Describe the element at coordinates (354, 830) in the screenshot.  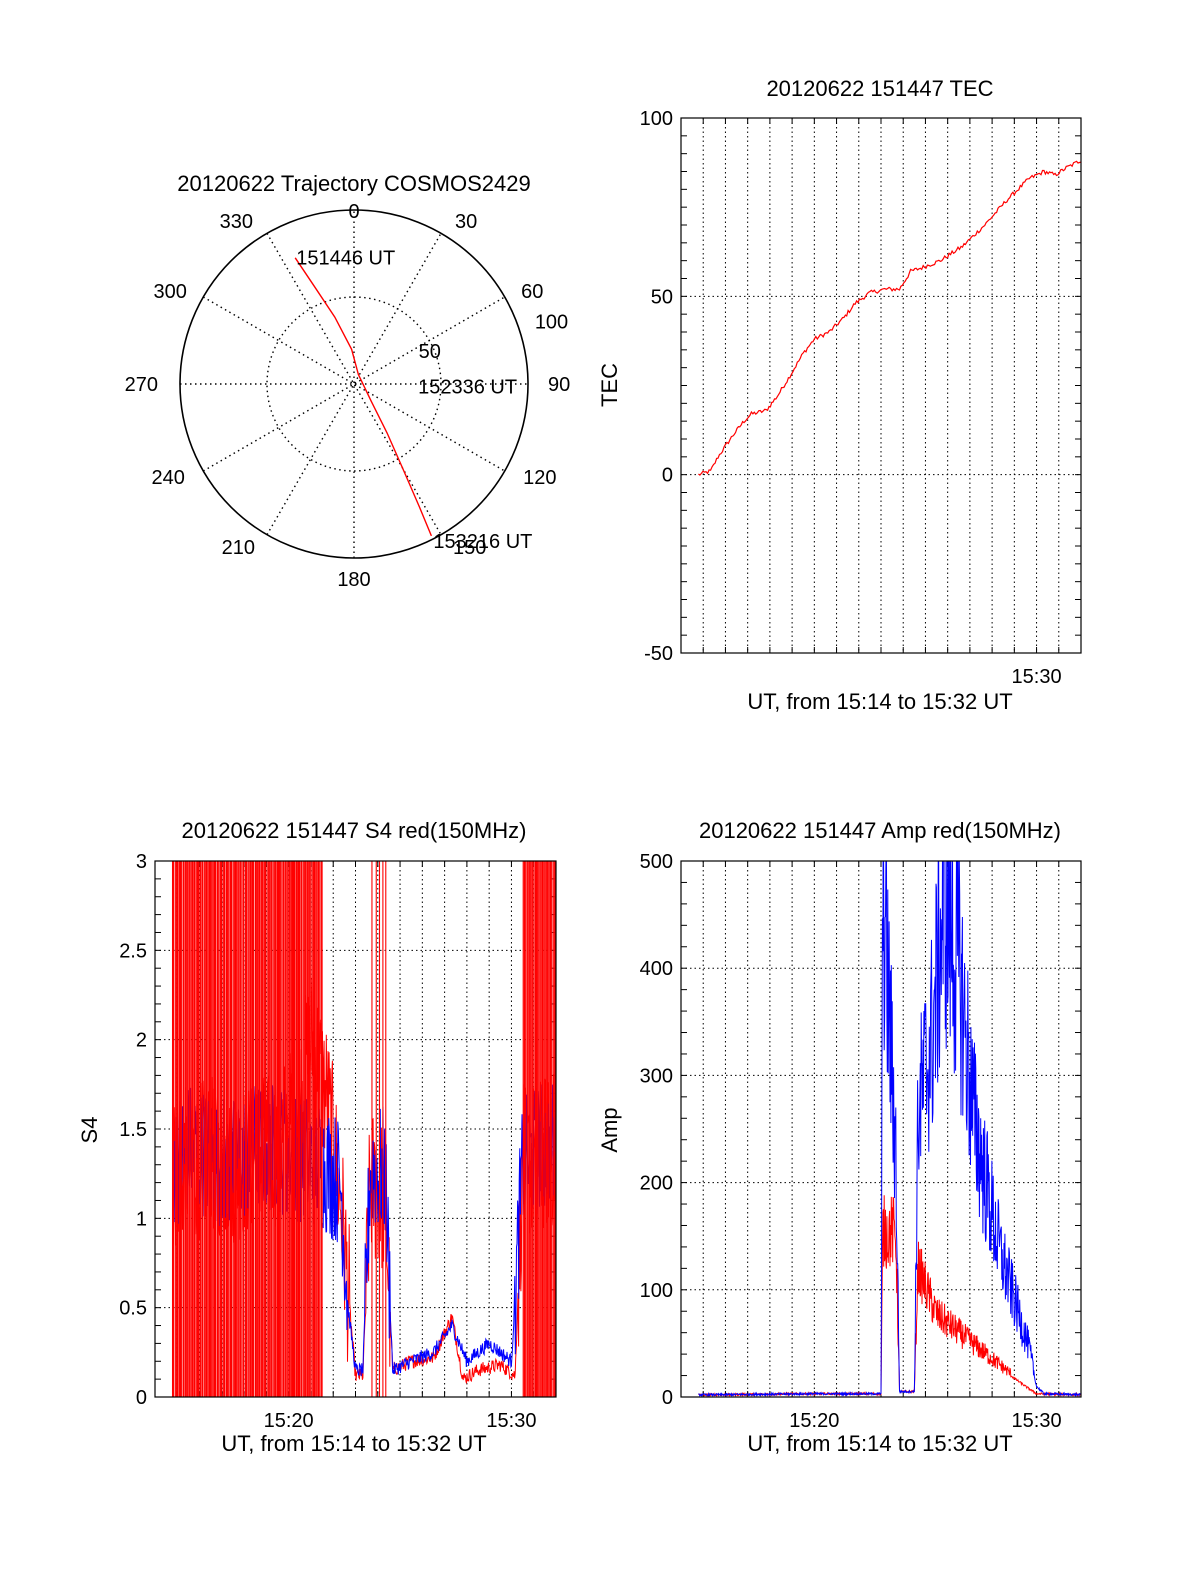
I see `s4-chart-title: 20120622 151447 S4 red(150MHz)` at that location.